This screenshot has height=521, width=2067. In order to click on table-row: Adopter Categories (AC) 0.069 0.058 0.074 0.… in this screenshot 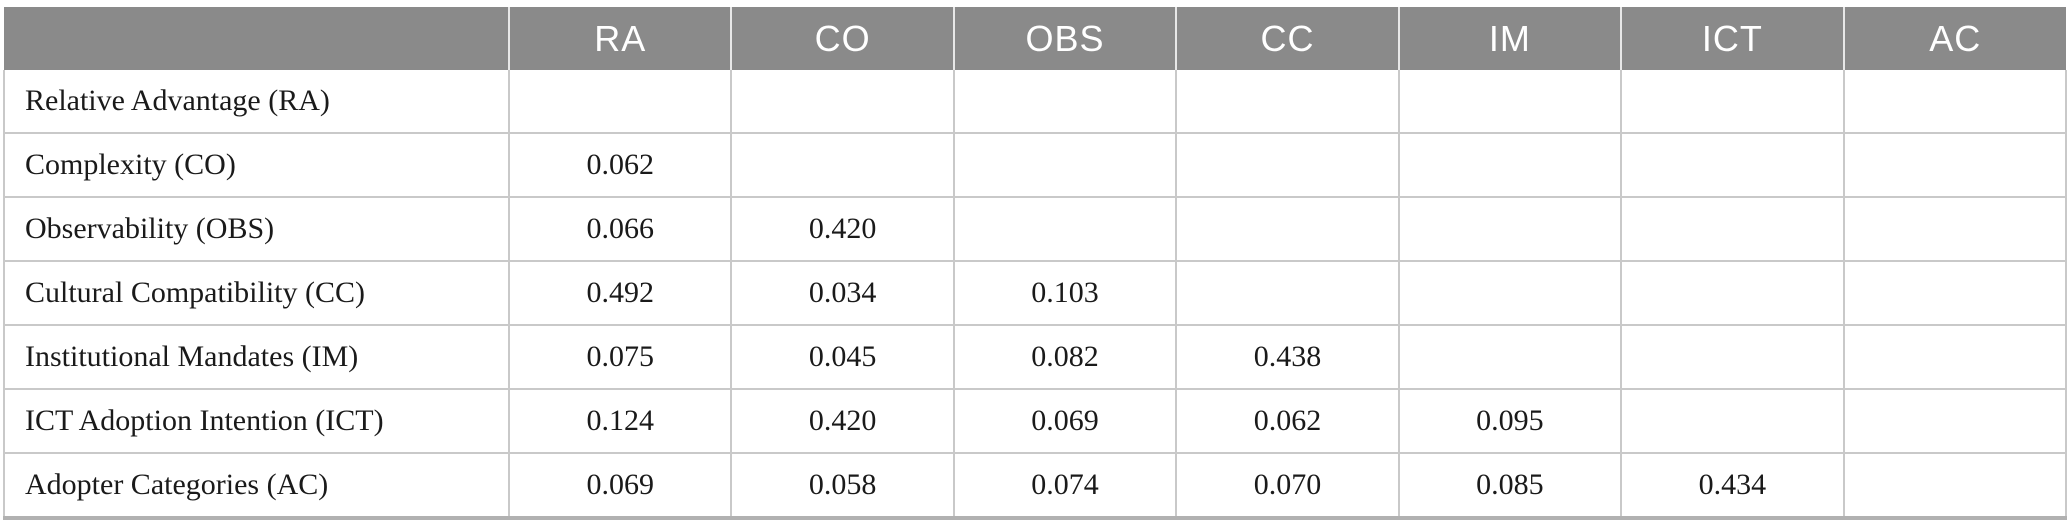, I will do `click(1035, 485)`.